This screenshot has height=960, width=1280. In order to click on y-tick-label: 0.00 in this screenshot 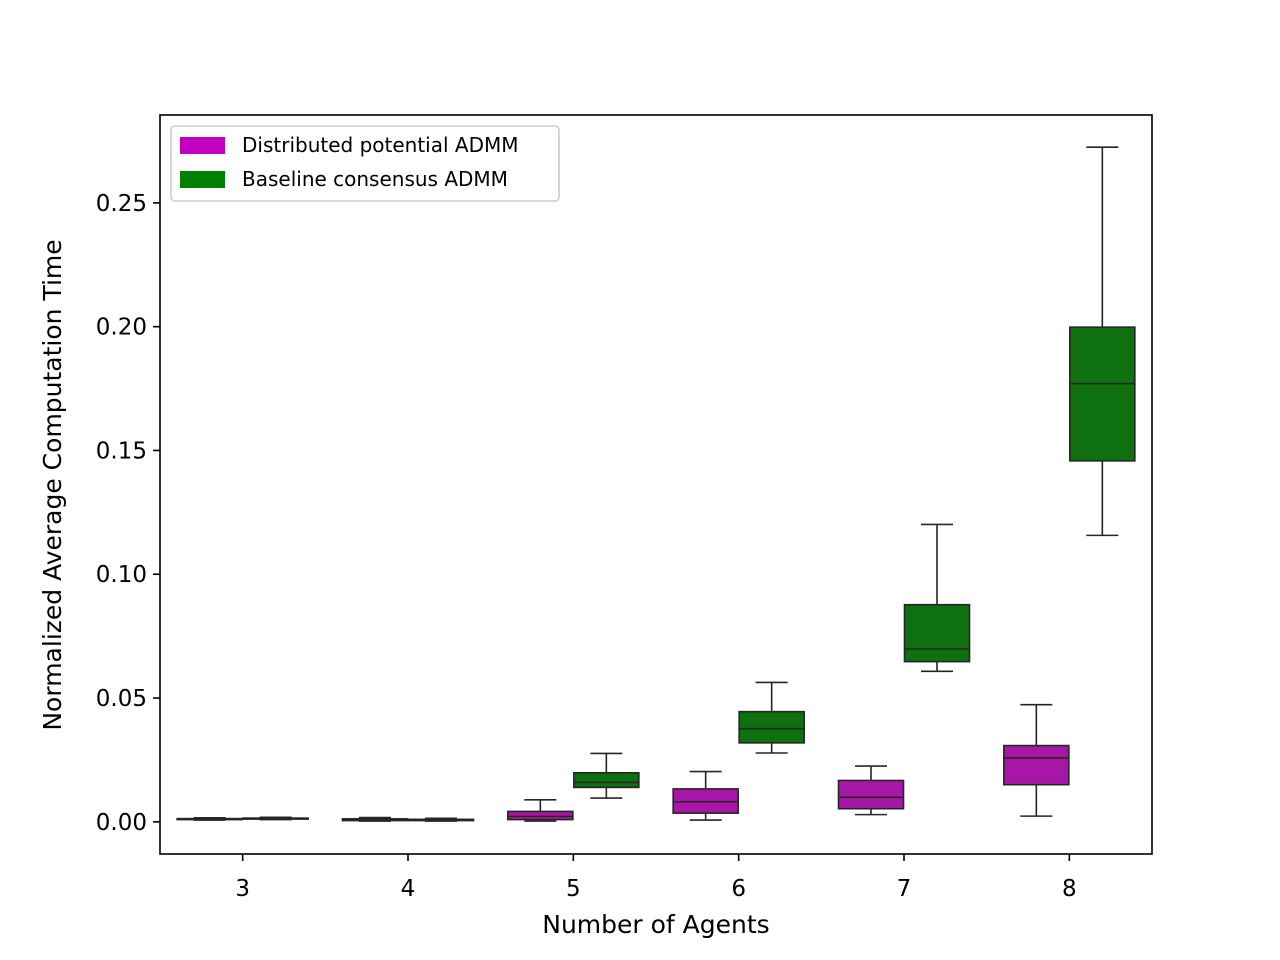, I will do `click(121, 823)`.